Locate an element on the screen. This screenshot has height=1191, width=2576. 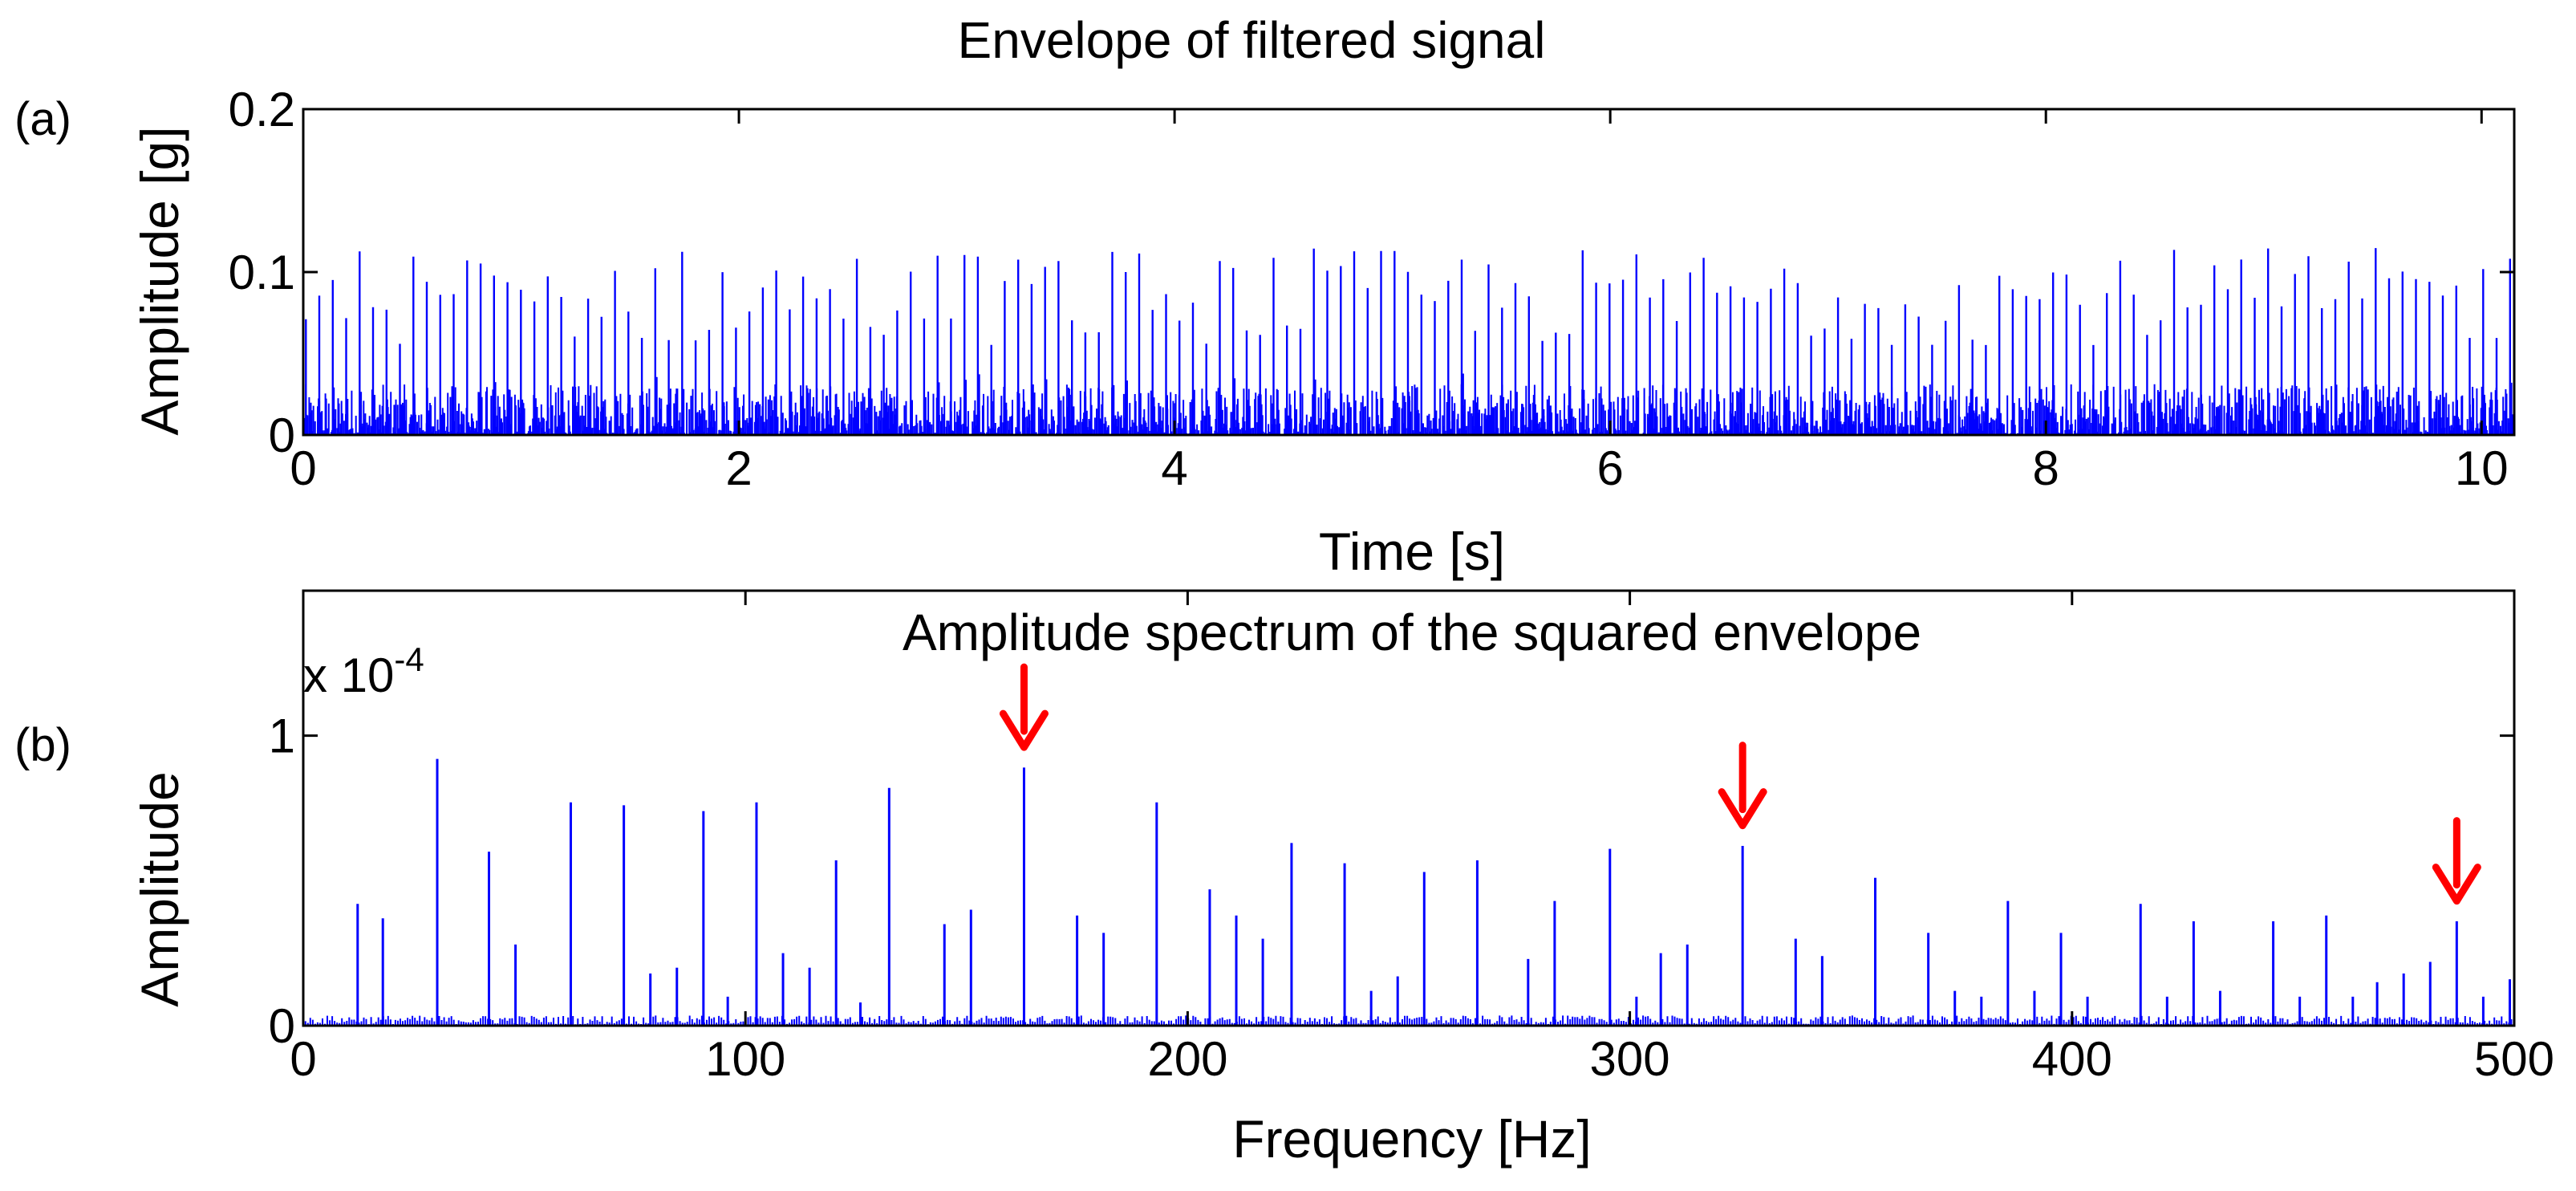
chart-b-y-multiplier: x 10-4 is located at coordinates (363, 671).